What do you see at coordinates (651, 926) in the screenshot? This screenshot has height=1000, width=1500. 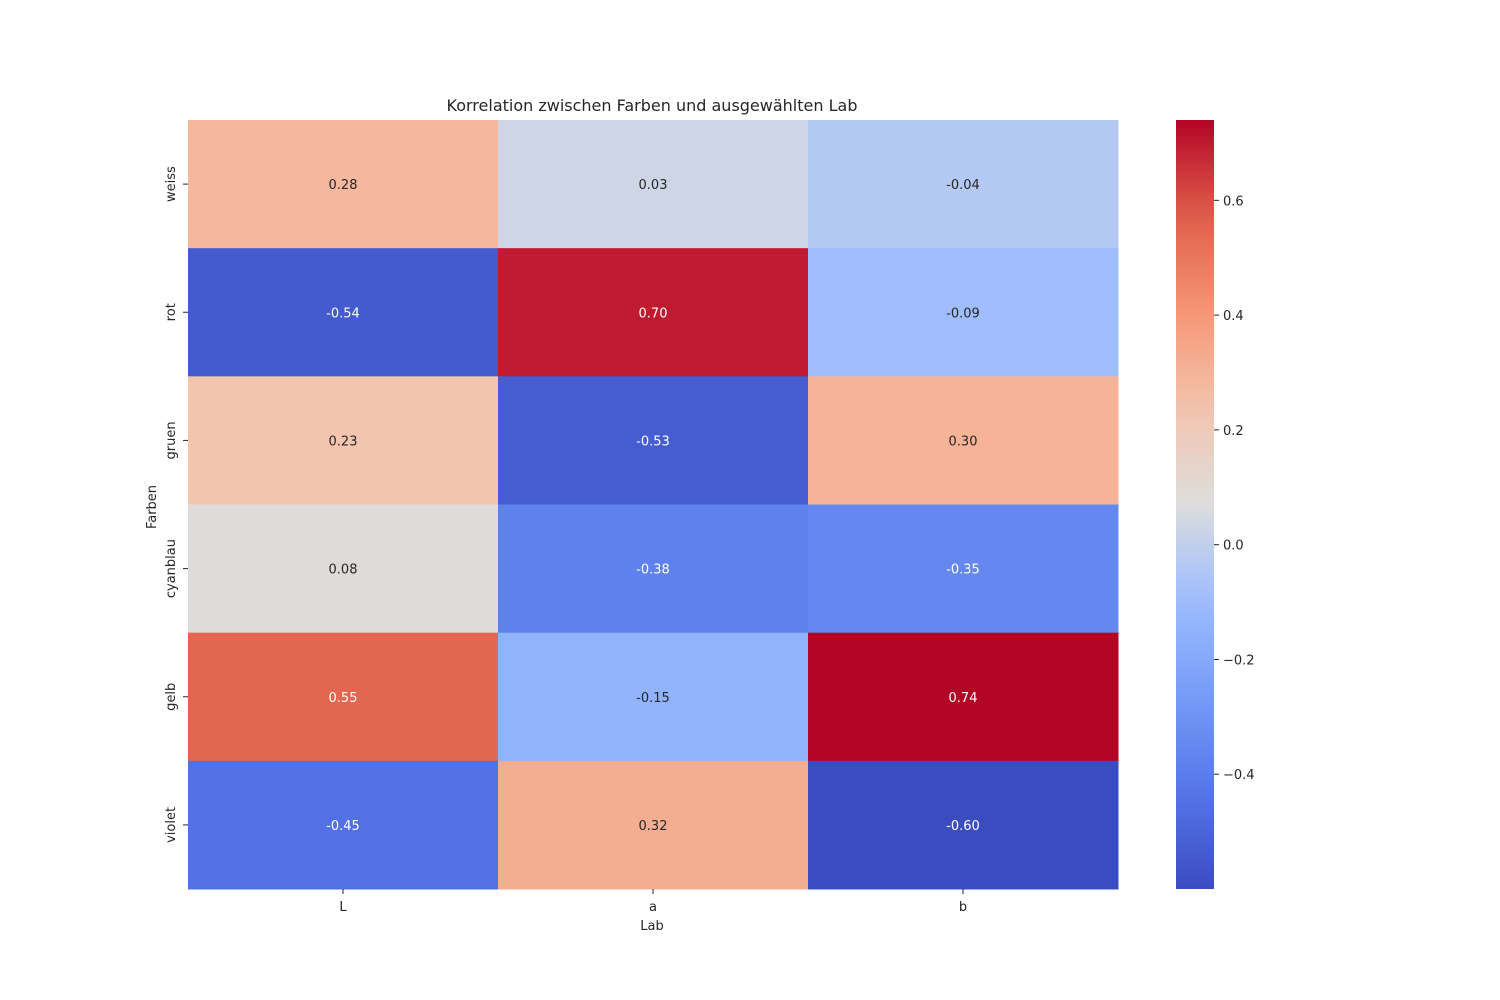 I see `x-axis-label: Lab` at bounding box center [651, 926].